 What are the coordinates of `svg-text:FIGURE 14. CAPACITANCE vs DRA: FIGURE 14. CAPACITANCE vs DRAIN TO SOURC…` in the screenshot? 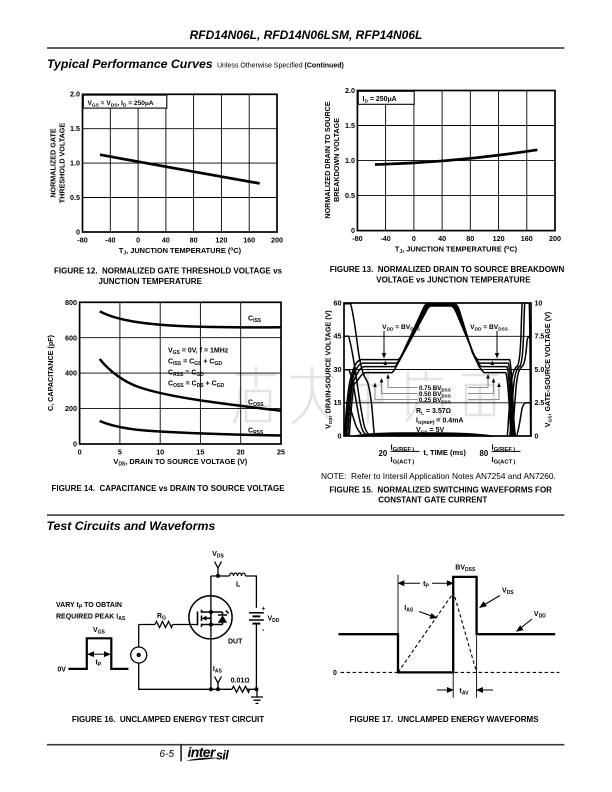 It's located at (168, 488).